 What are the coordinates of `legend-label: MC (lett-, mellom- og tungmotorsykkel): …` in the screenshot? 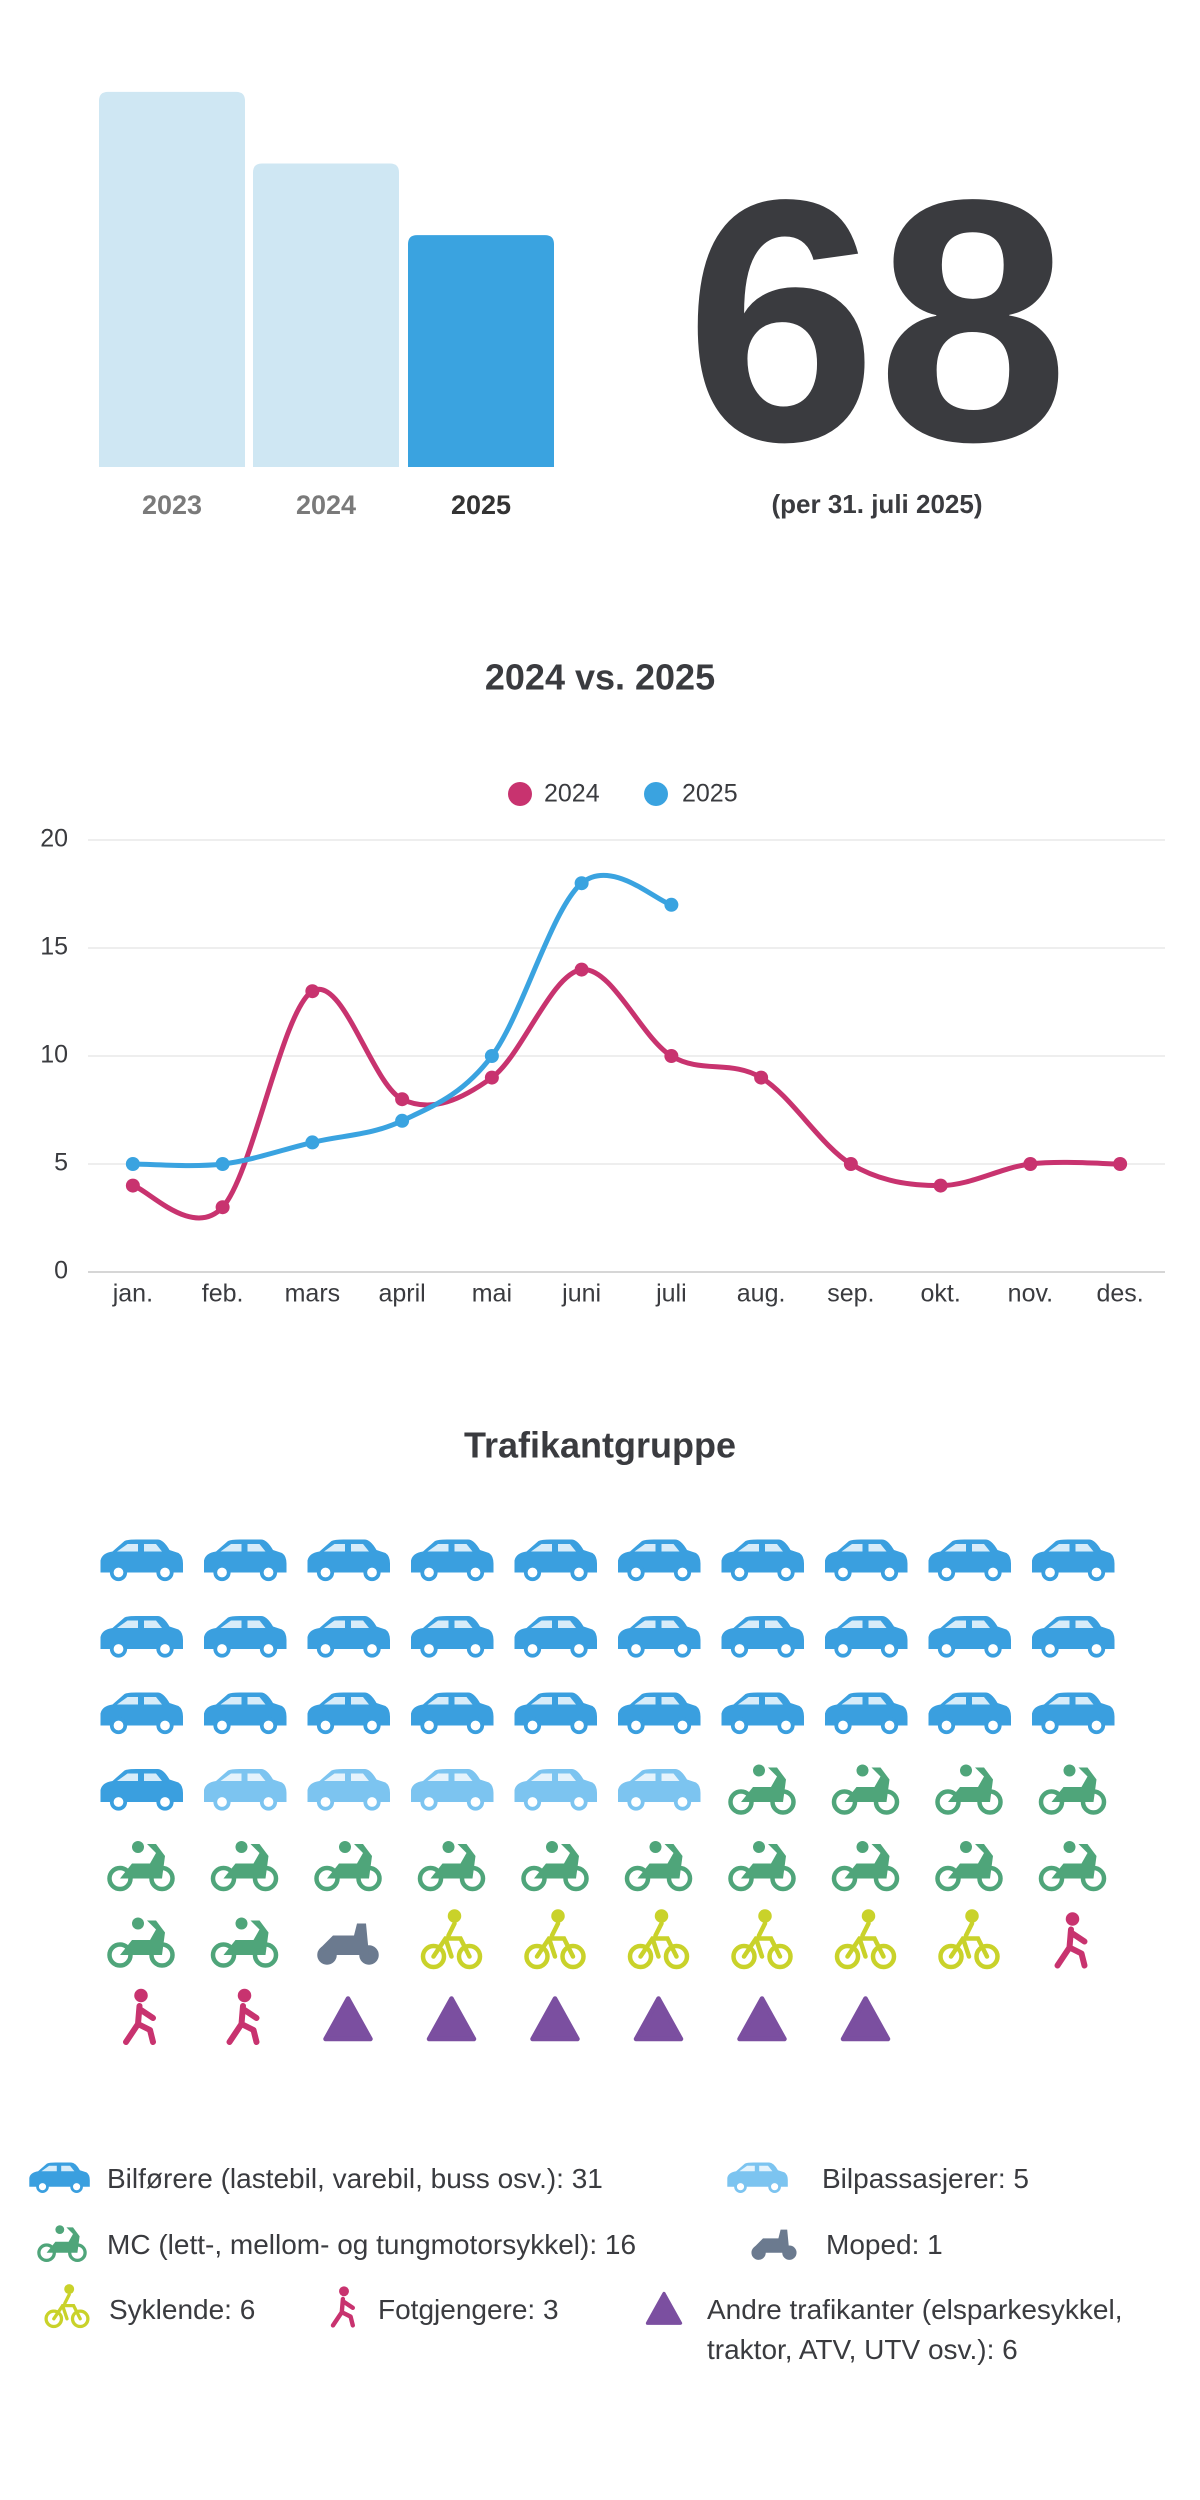 It's located at (372, 2244).